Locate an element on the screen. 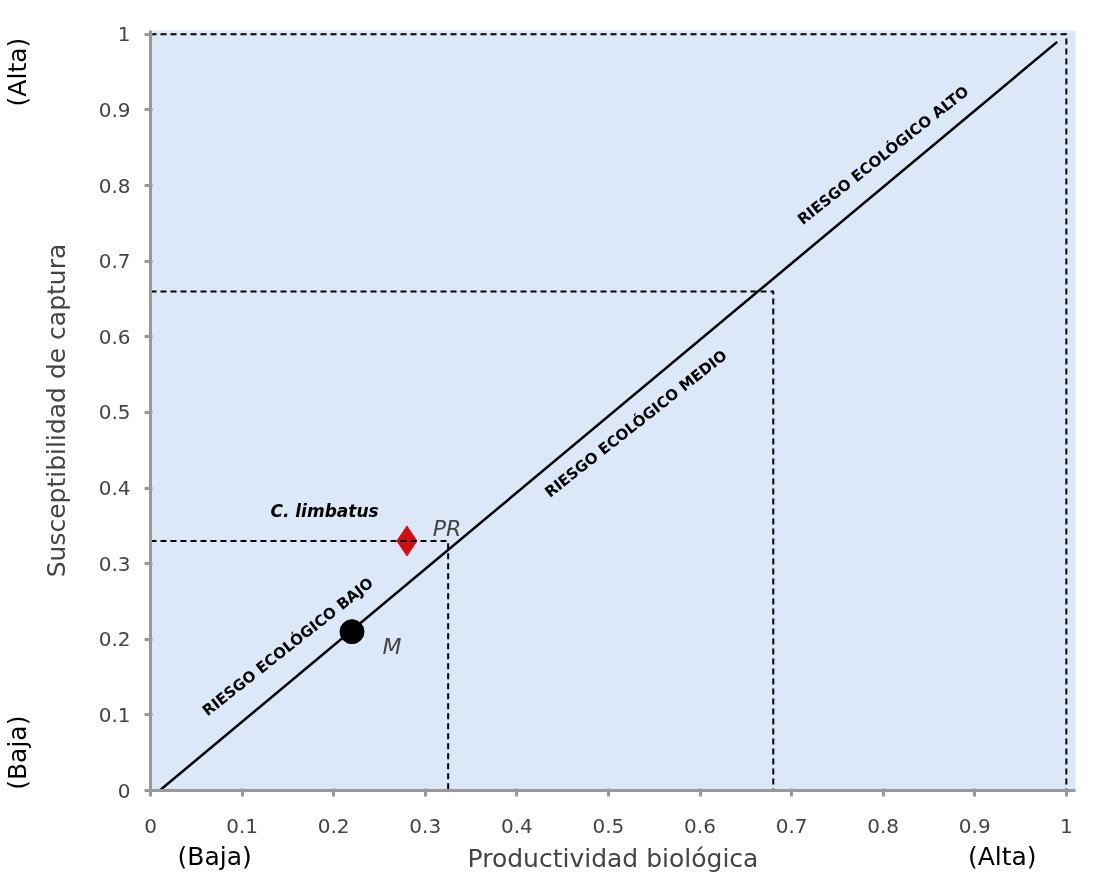 This screenshot has width=1097, height=882. y-tick-label: 0.7 is located at coordinates (114, 261).